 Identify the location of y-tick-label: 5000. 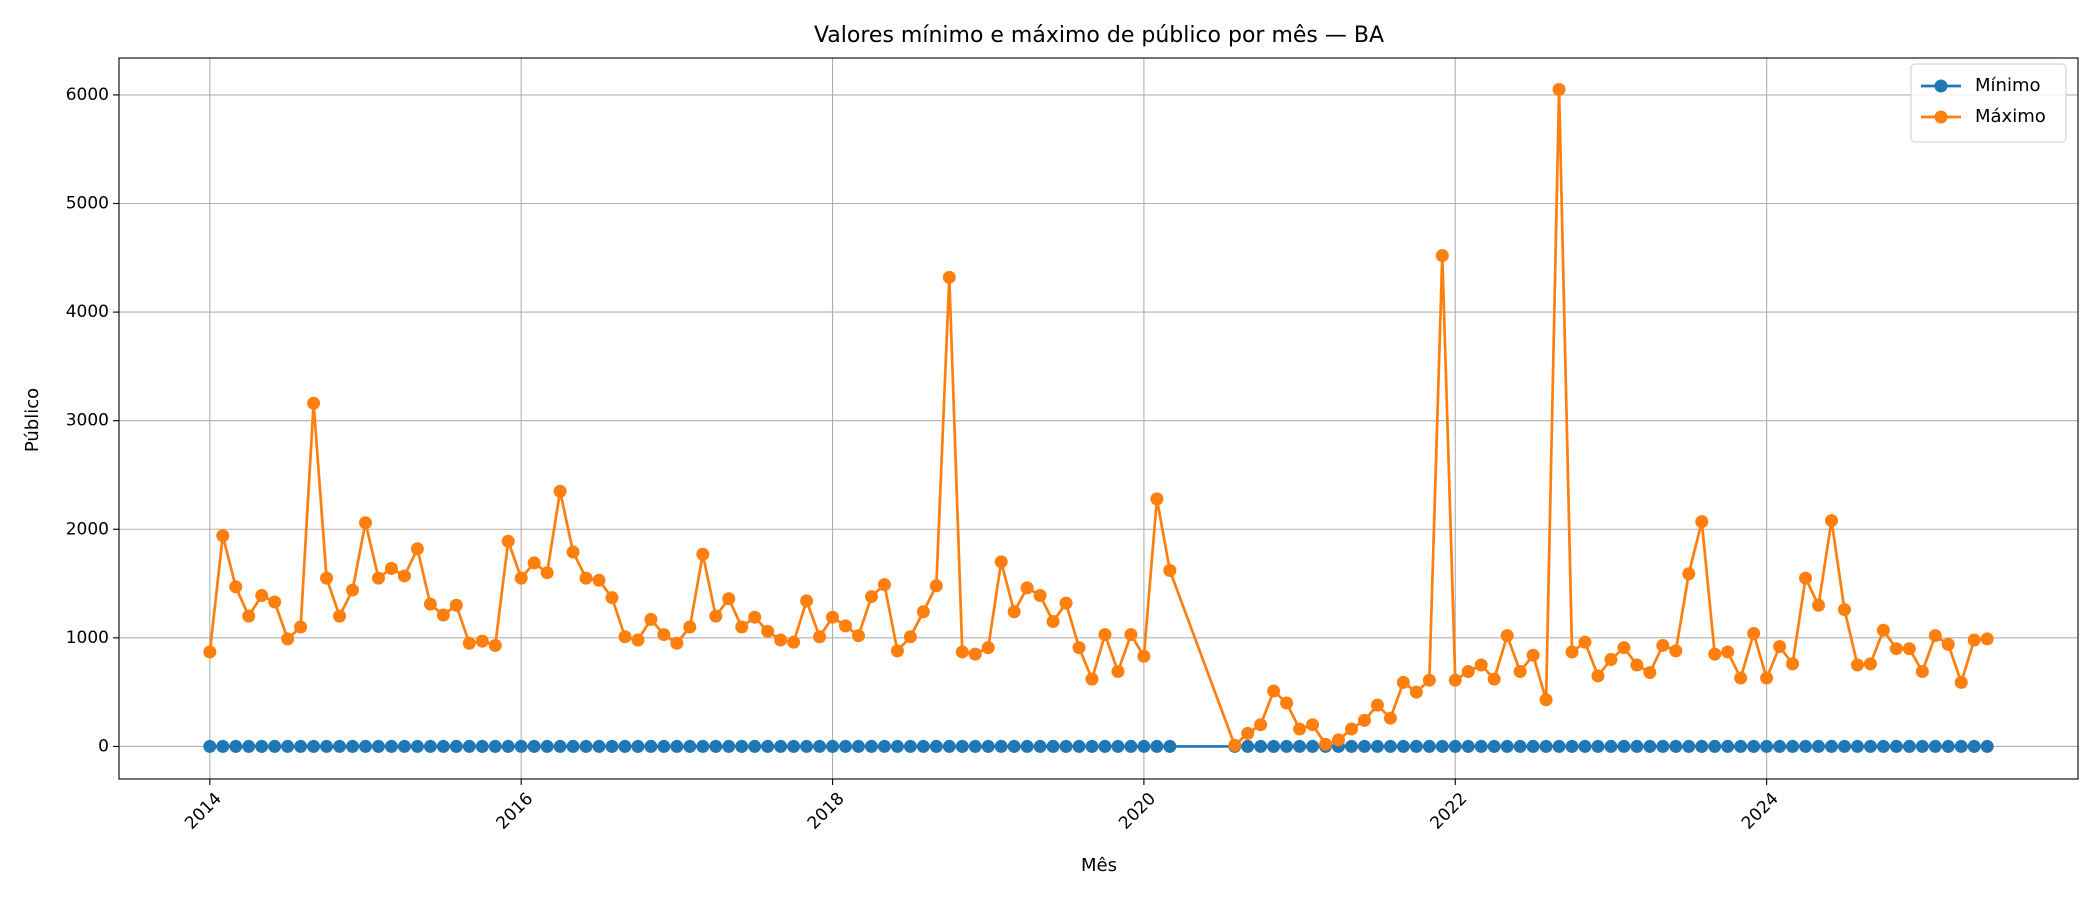
(87, 204).